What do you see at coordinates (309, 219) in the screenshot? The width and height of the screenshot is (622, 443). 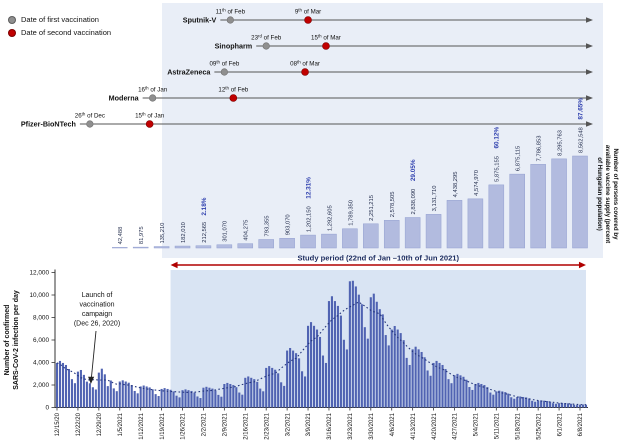 I see `supply-value-label: 1,202,150` at bounding box center [309, 219].